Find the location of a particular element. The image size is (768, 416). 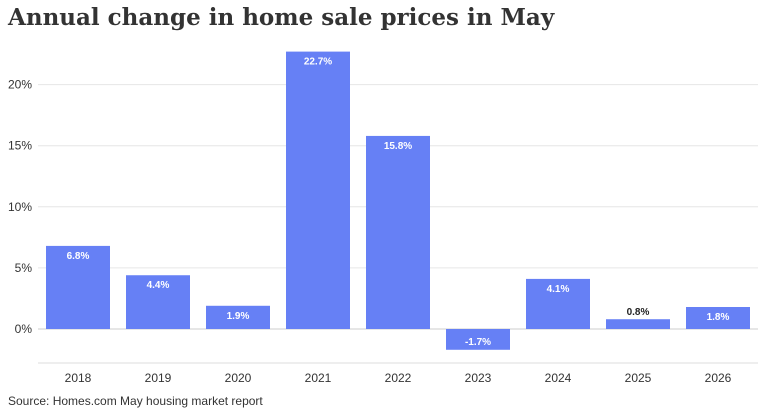

data-label: 6.8% is located at coordinates (78, 256).